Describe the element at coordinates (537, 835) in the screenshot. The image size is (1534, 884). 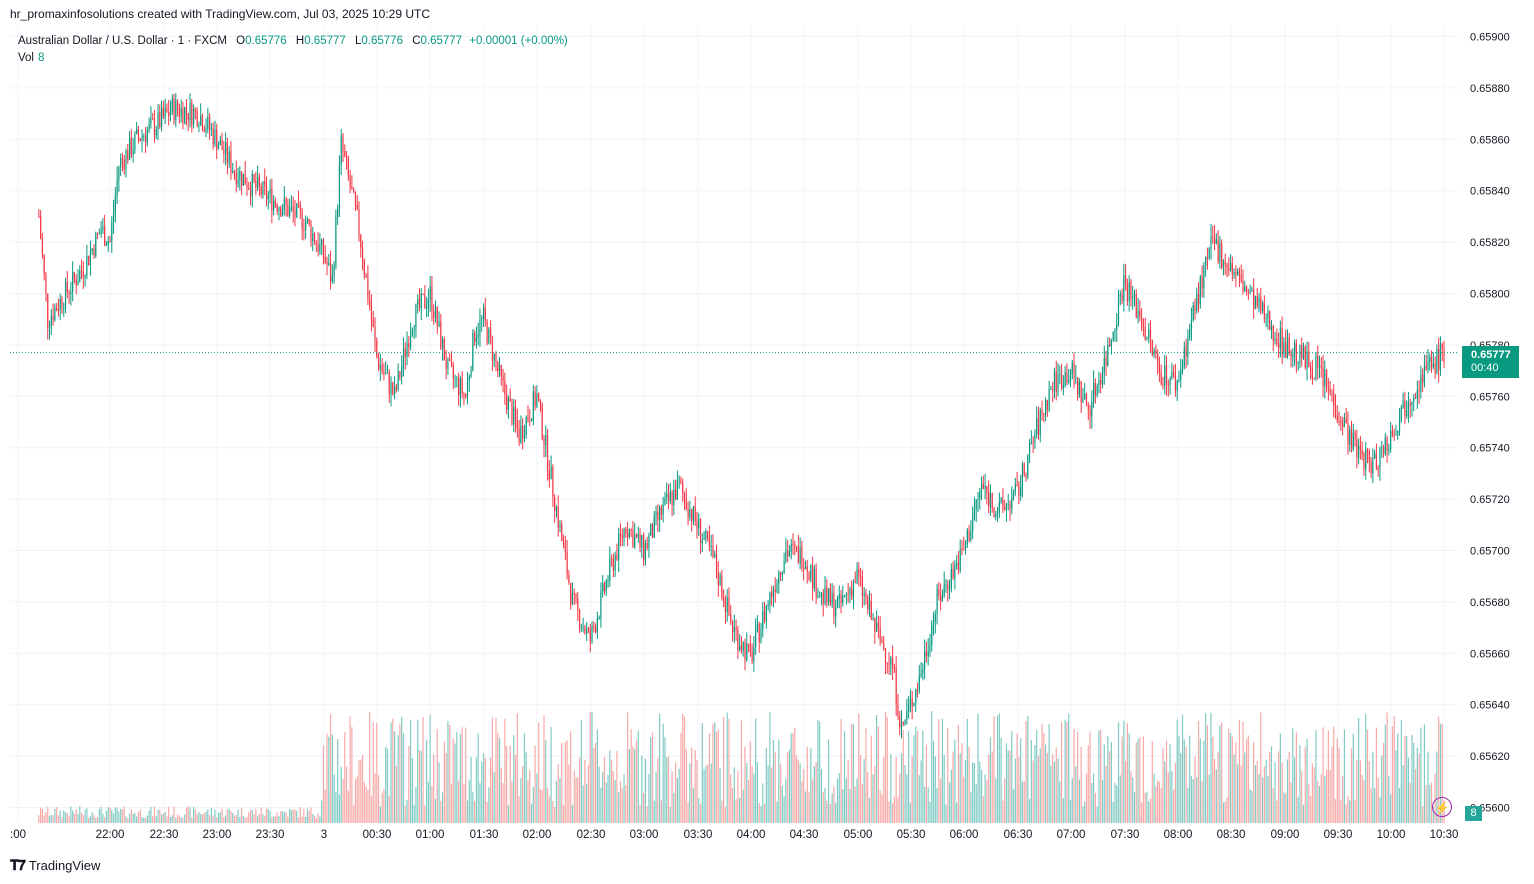
I see `time-tick-label: 02:00` at that location.